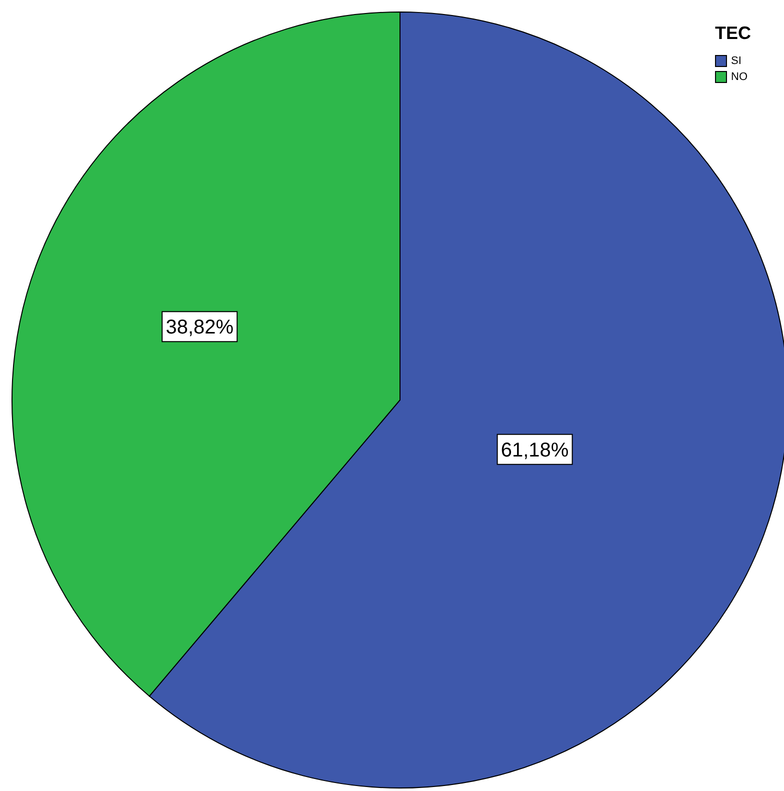  What do you see at coordinates (736, 61) in the screenshot?
I see `legend-label: SI` at bounding box center [736, 61].